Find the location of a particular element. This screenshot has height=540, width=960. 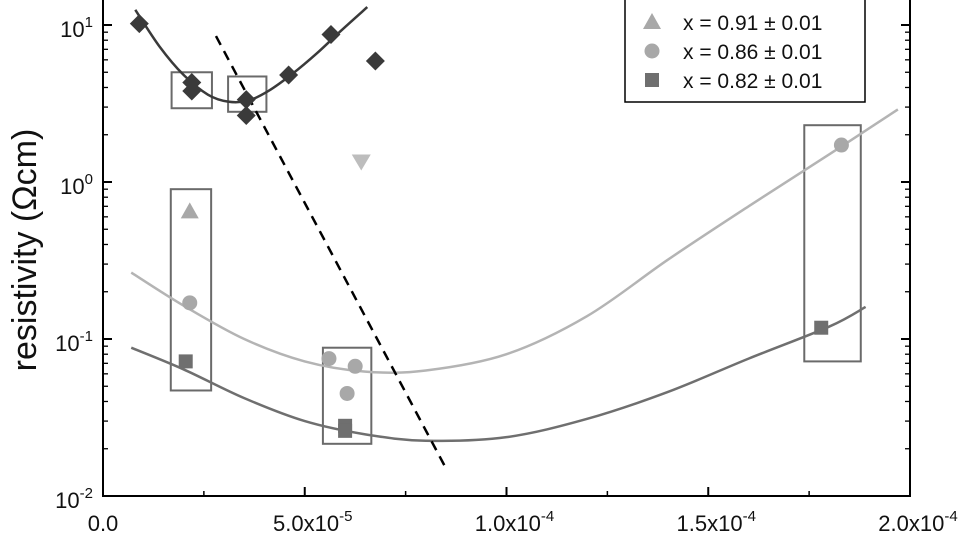

legend-box is located at coordinates (745, 51).